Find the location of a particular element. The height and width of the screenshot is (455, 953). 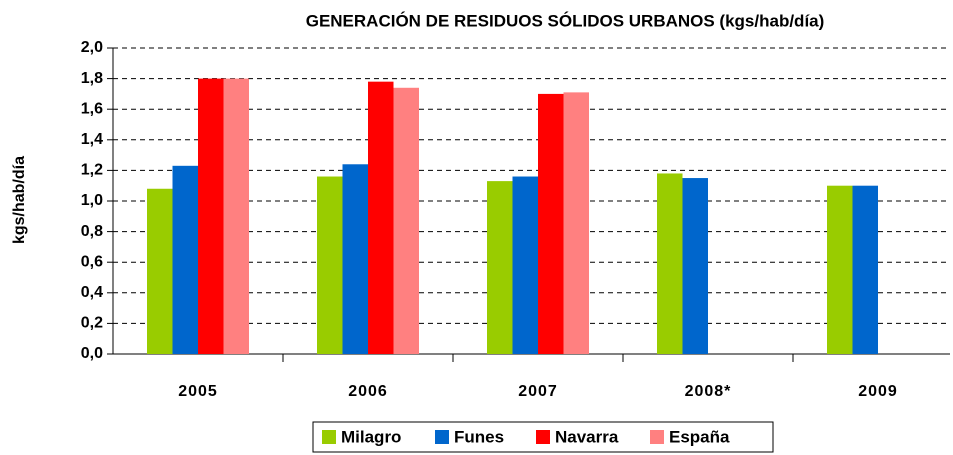

x-tick-label: 2005 is located at coordinates (198, 391).